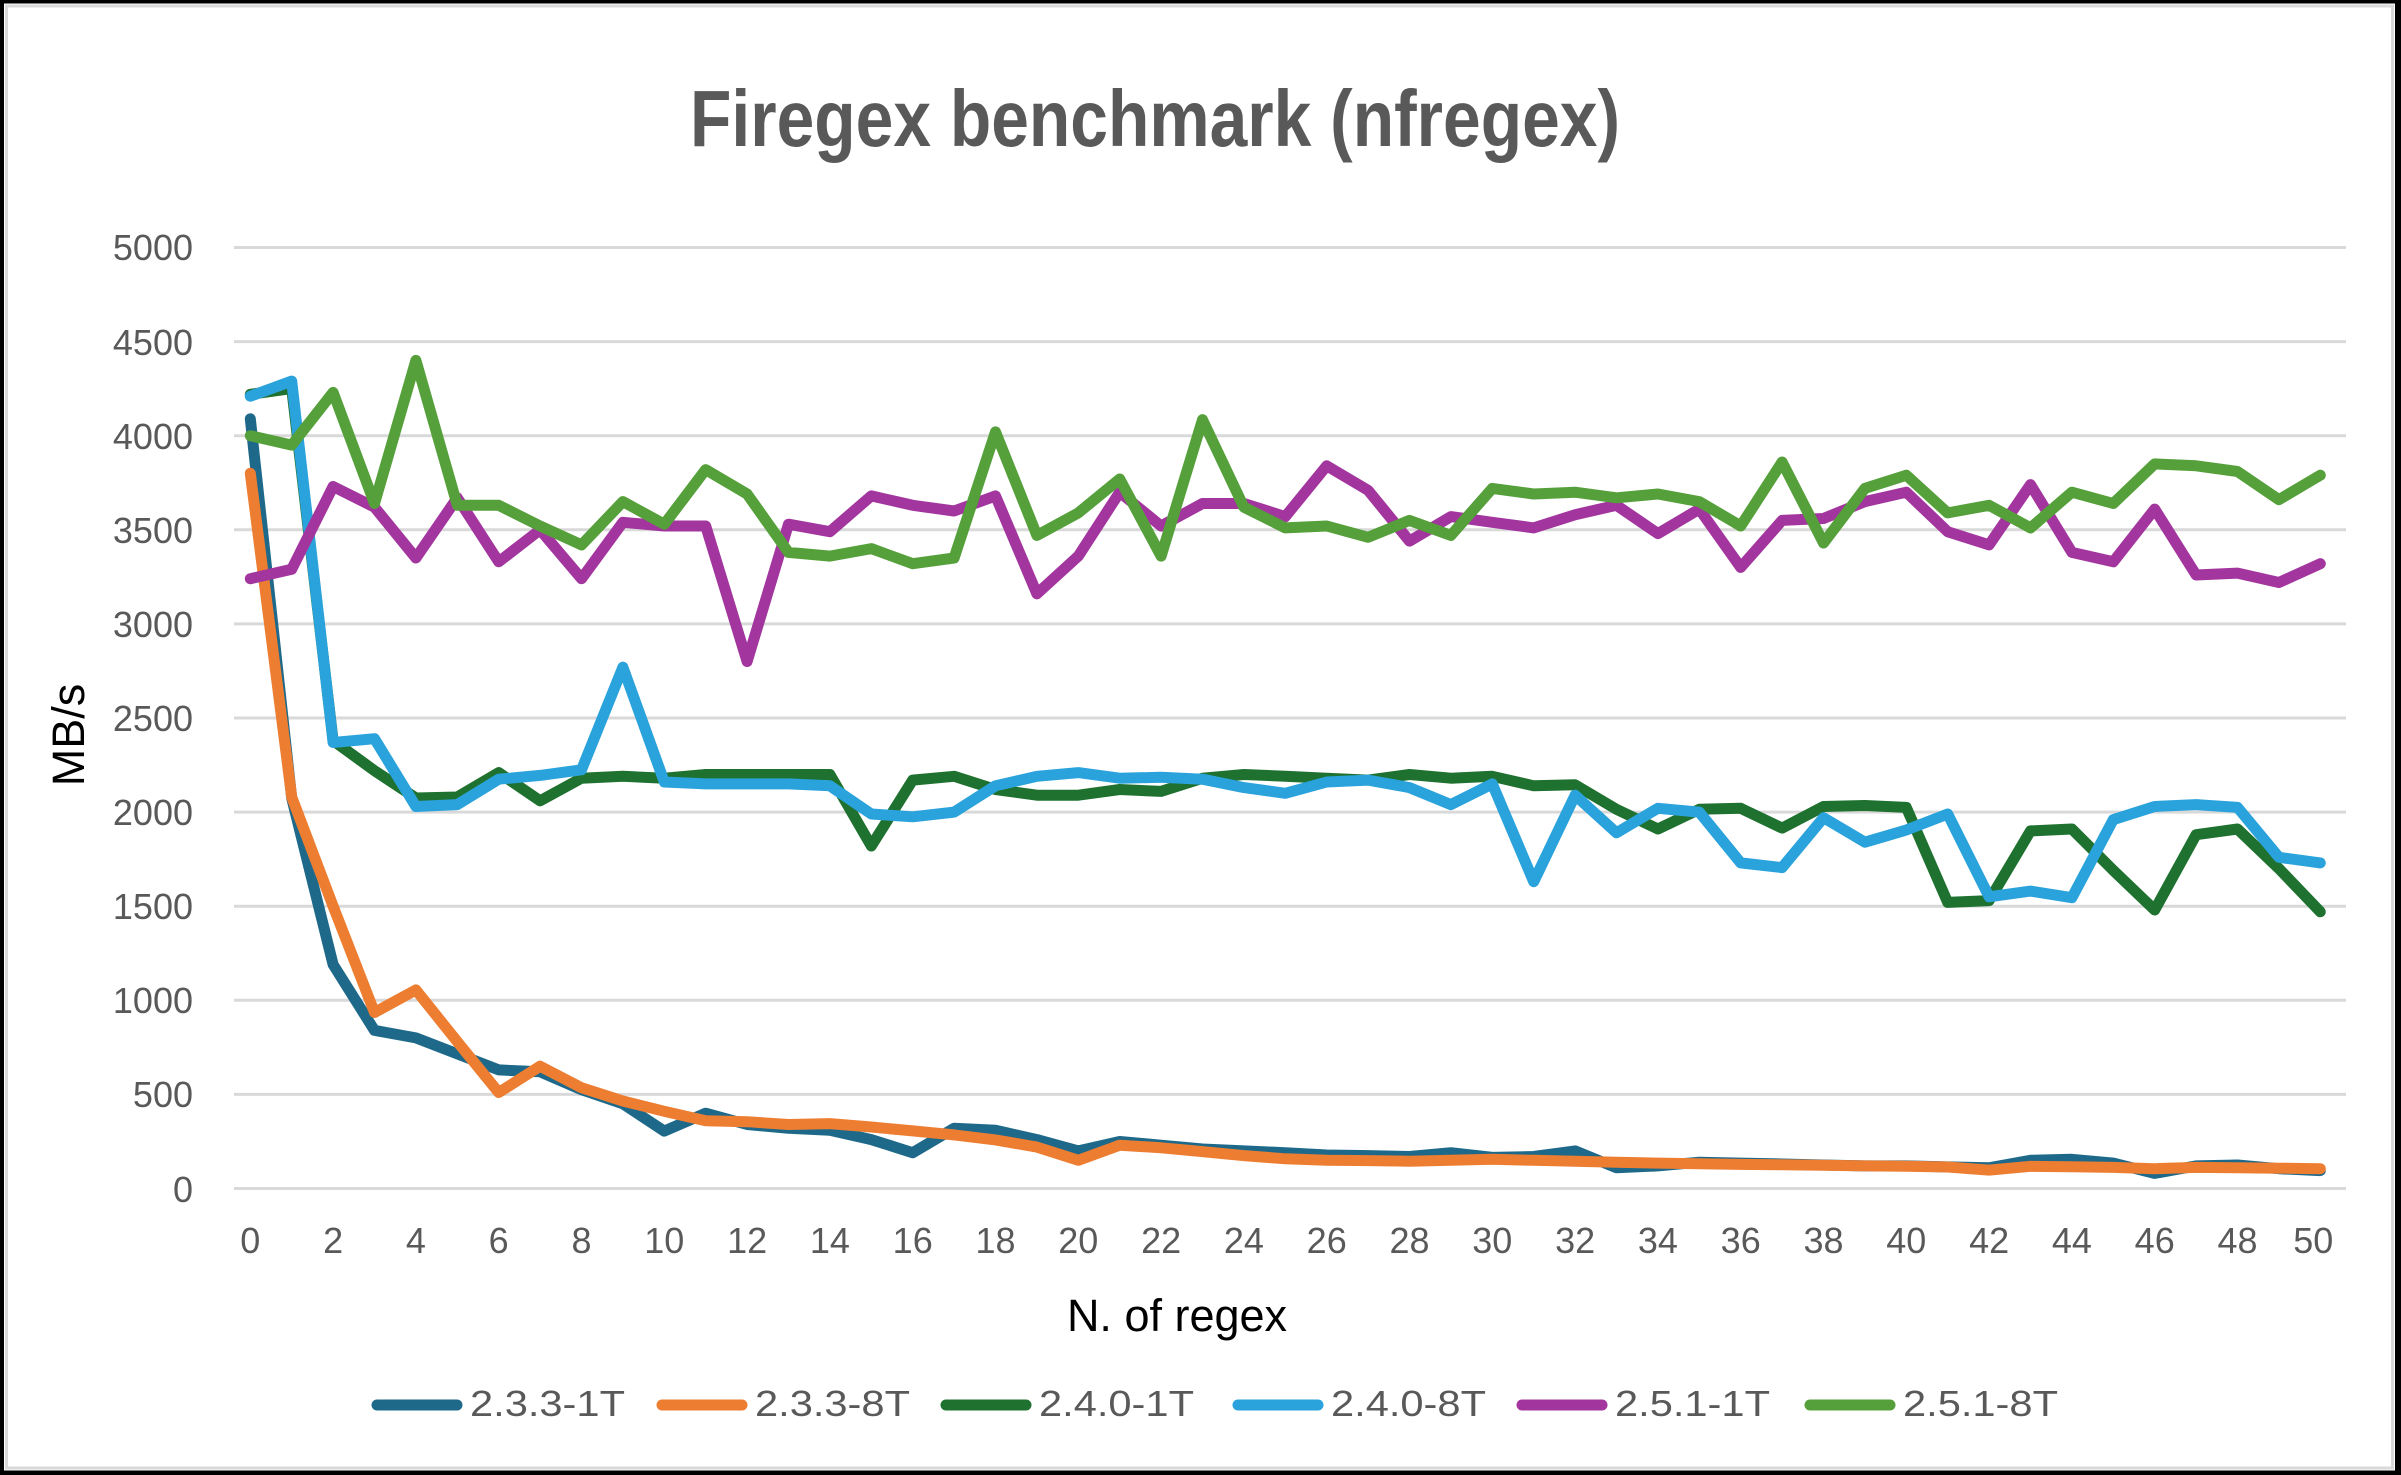 The width and height of the screenshot is (2401, 1475). Describe the element at coordinates (1741, 1240) in the screenshot. I see `svg-text: 36` at that location.